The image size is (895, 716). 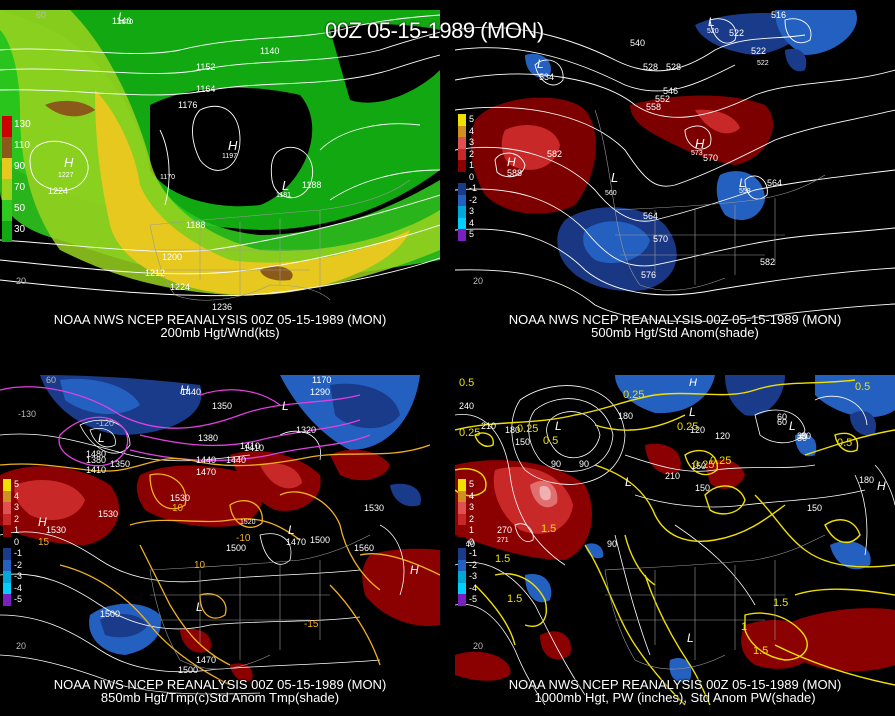 What do you see at coordinates (470, 177) in the screenshot?
I see `anomaly-legend: 5 4 3 2 1 0 -1 -2 3 4 5` at bounding box center [470, 177].